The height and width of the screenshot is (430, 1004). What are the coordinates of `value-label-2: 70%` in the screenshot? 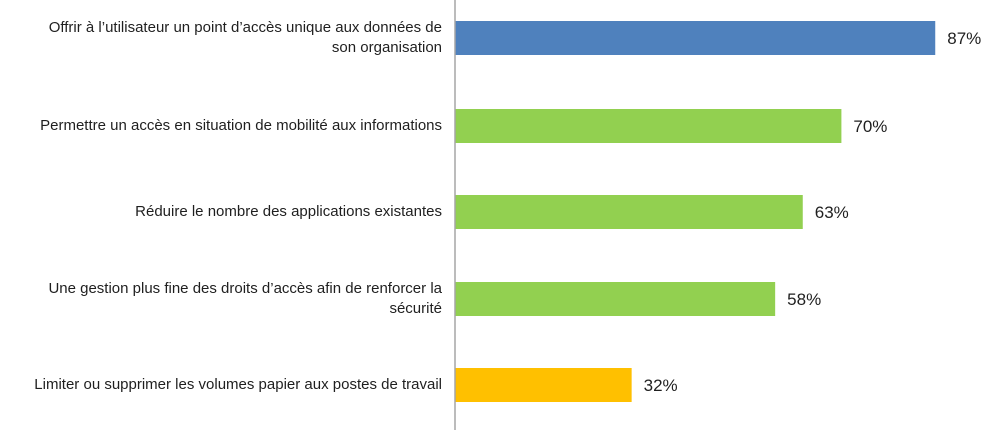 It's located at (870, 126).